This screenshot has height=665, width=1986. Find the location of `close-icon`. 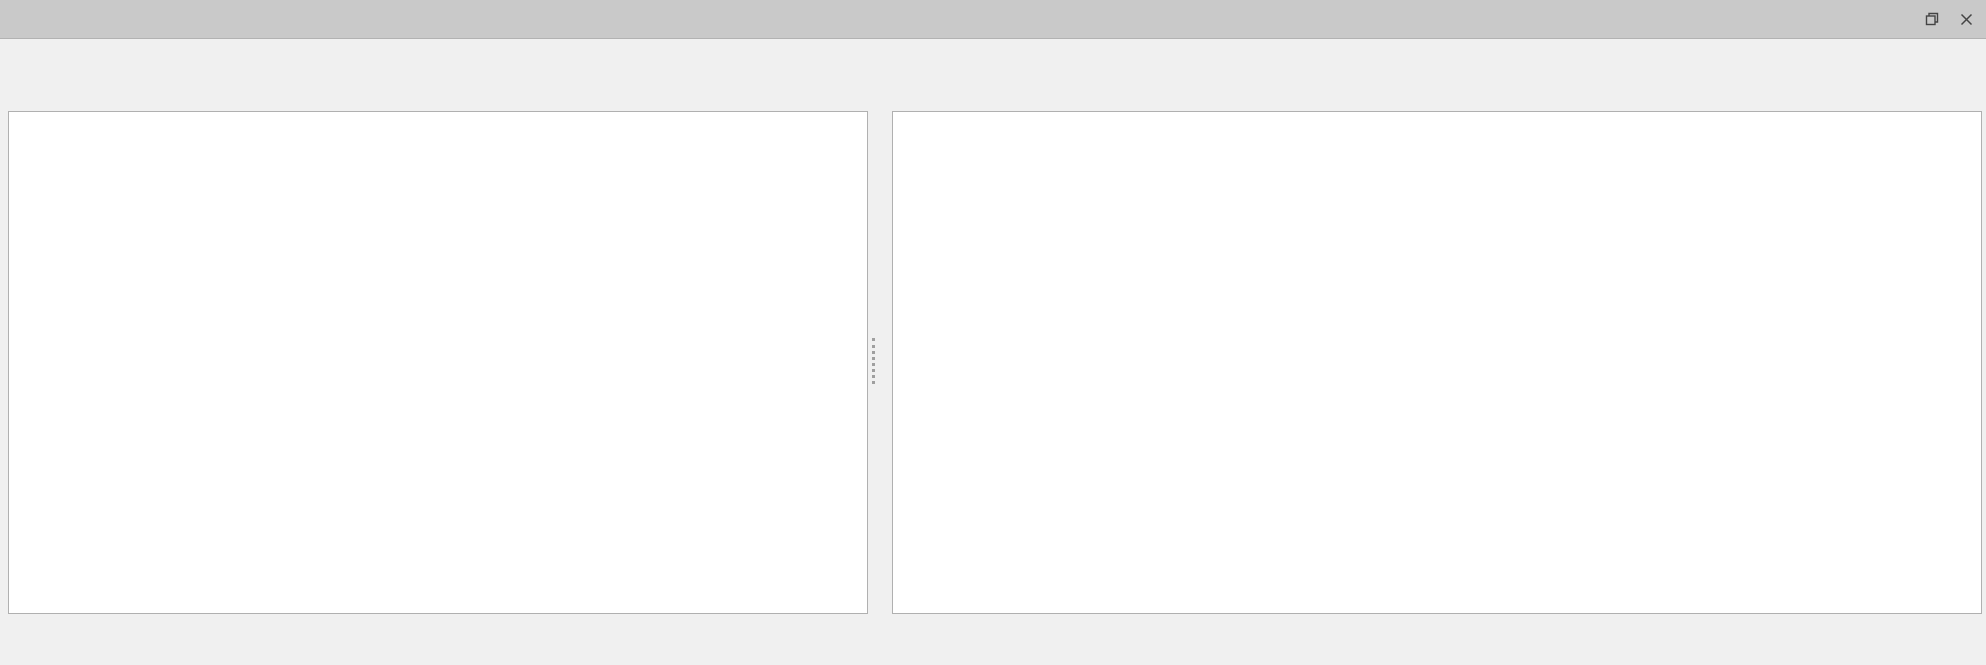

close-icon is located at coordinates (1966, 19).